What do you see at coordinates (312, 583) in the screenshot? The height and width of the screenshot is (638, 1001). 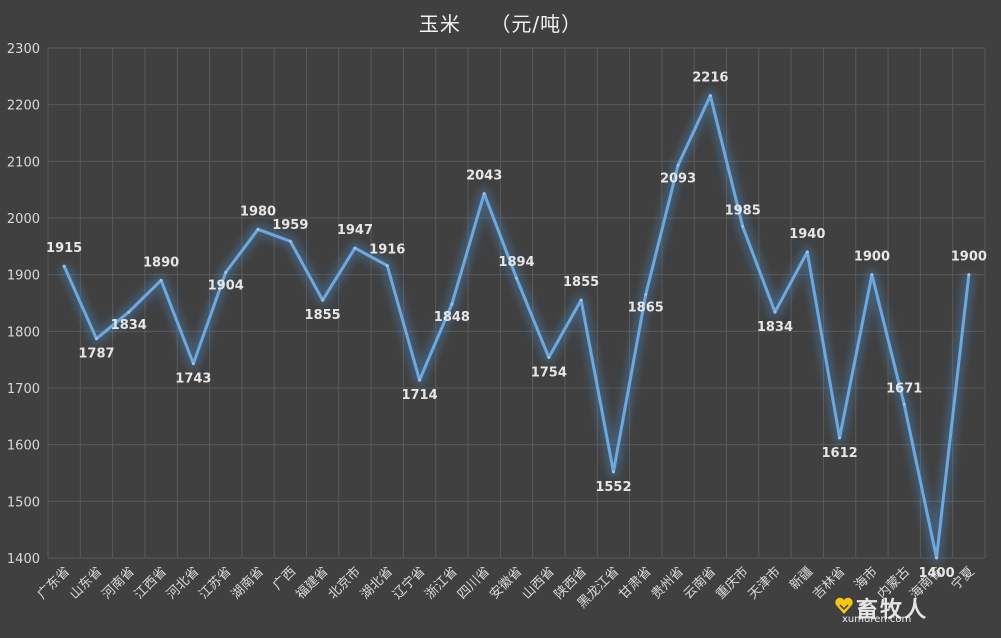 I see `x-tick-label: 福建省` at bounding box center [312, 583].